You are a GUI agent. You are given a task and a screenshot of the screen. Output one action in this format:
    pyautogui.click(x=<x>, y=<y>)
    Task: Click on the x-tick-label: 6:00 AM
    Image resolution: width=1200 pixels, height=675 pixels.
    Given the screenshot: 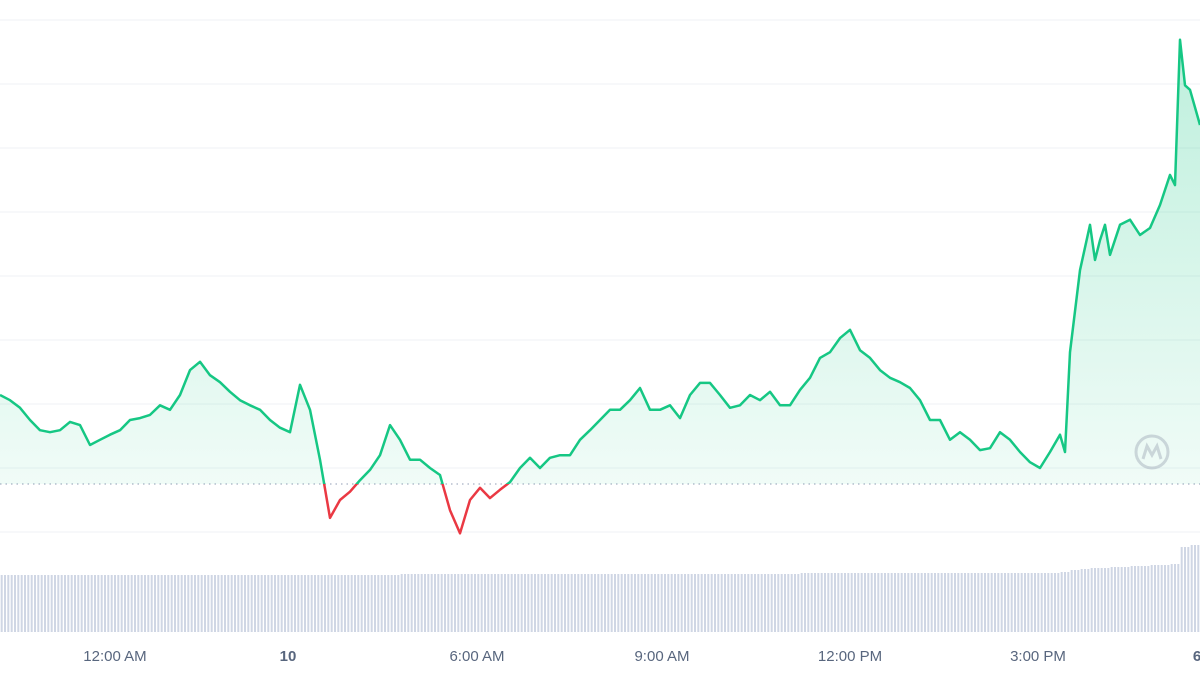 What is the action you would take?
    pyautogui.click(x=476, y=656)
    